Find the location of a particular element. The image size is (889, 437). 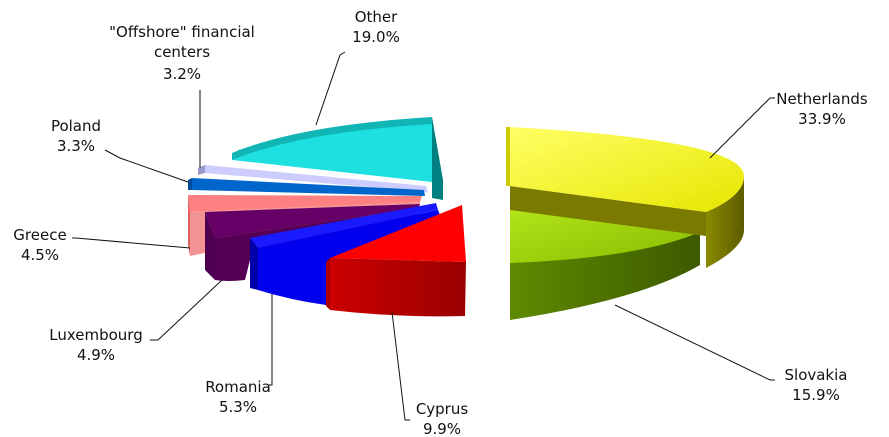

slice-netherlands is located at coordinates (625, 197).